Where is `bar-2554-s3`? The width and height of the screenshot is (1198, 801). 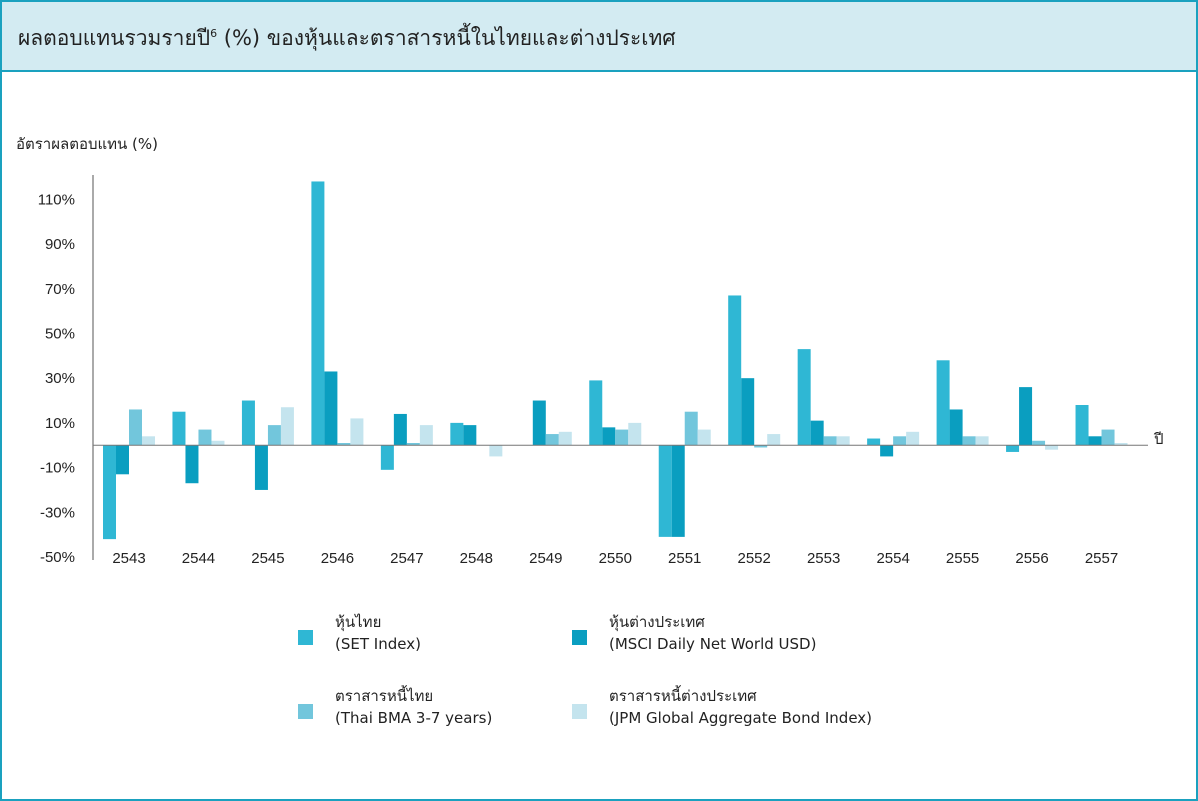
bar-2554-s3 is located at coordinates (900, 441).